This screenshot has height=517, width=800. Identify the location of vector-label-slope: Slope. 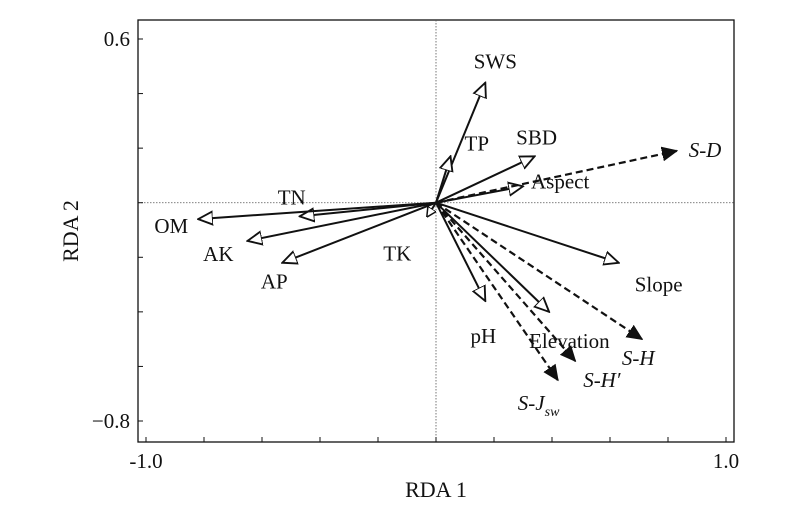
(659, 285).